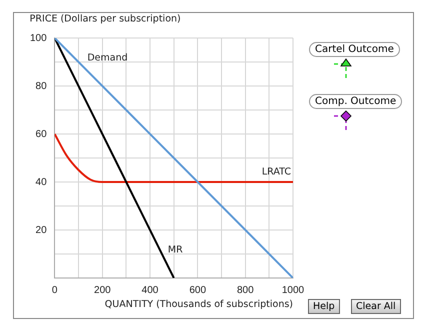  I want to click on text: Comp. Outcome, so click(355, 101).